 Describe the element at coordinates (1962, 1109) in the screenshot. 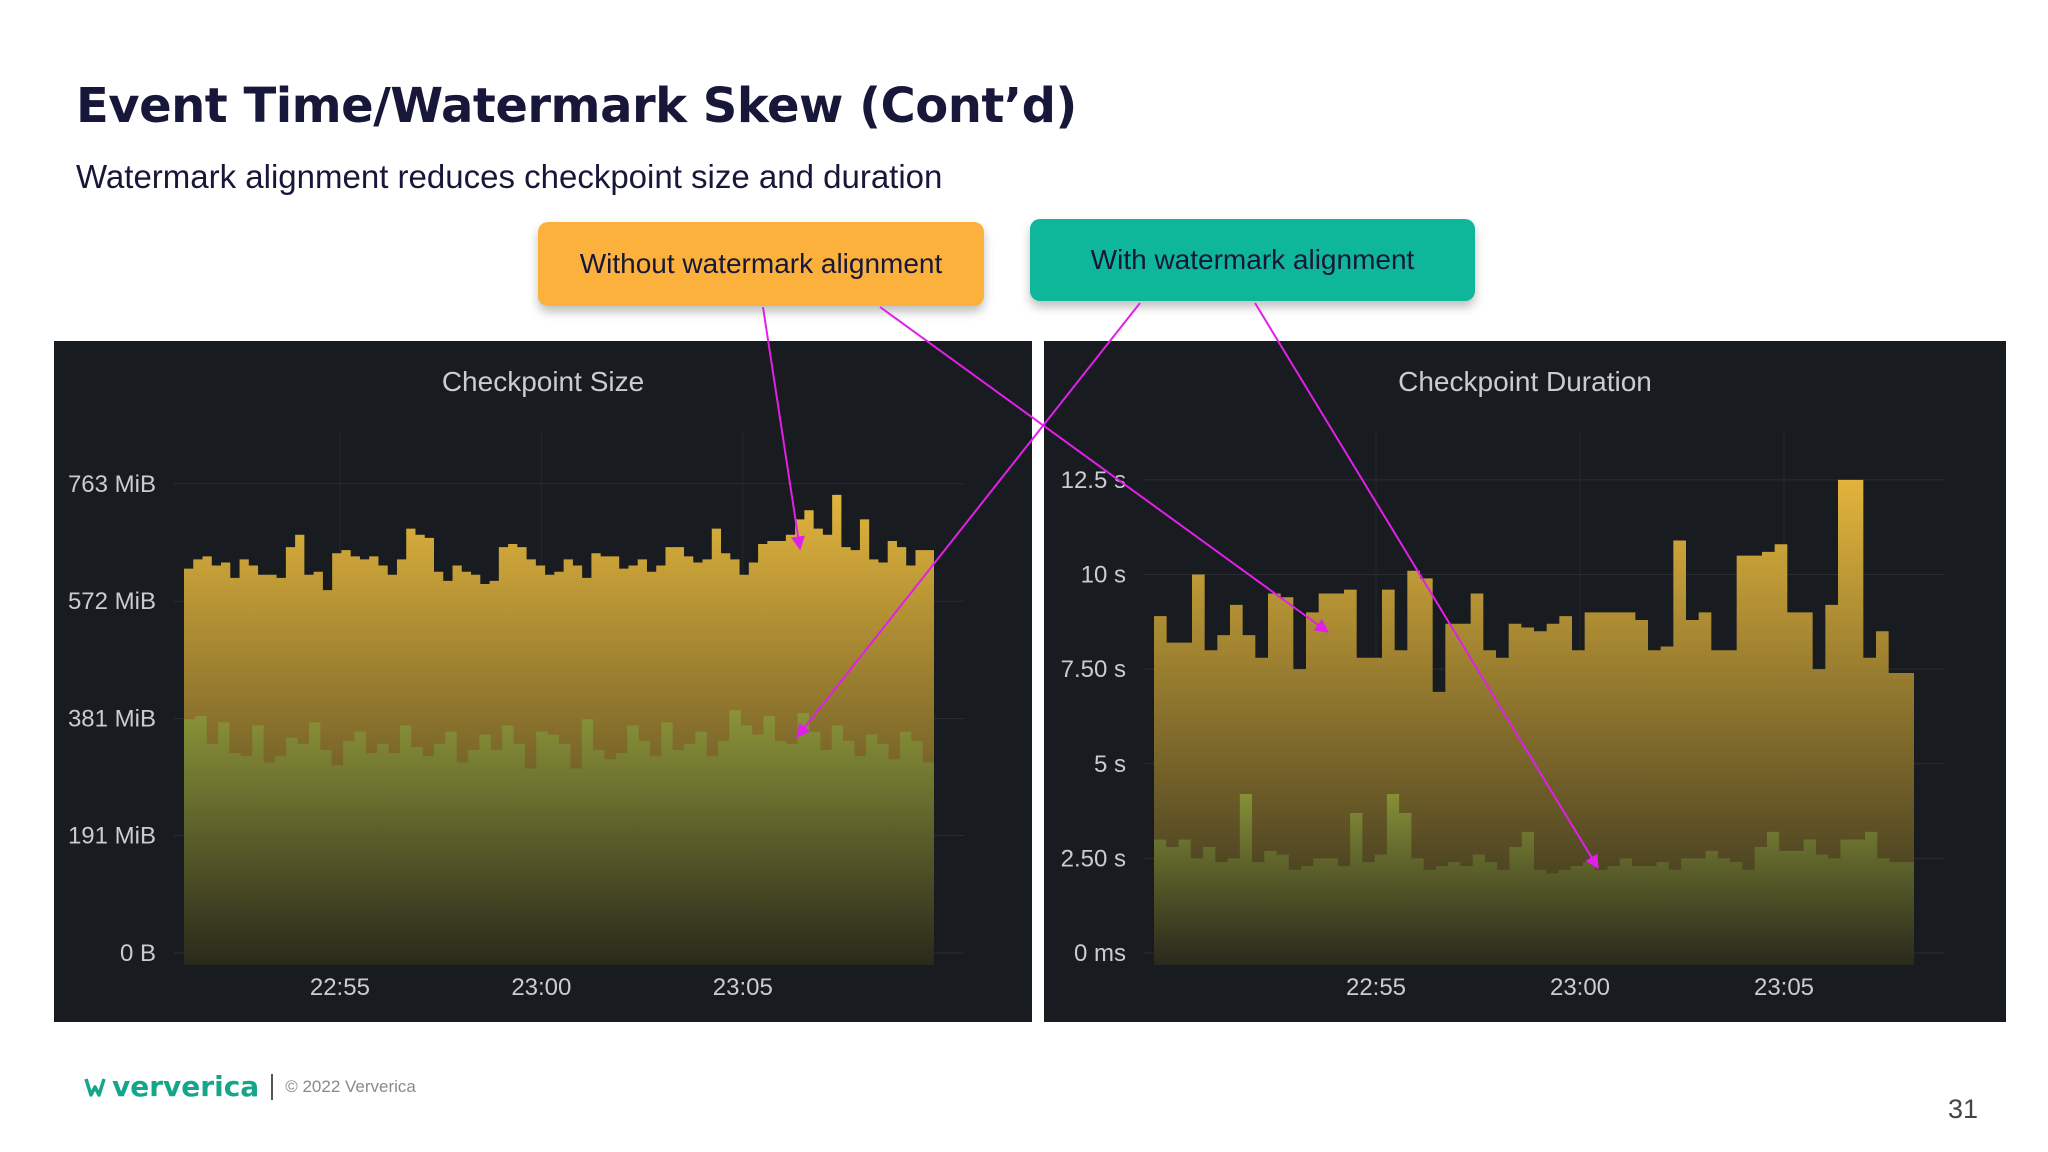

I see `page-number: 31` at that location.